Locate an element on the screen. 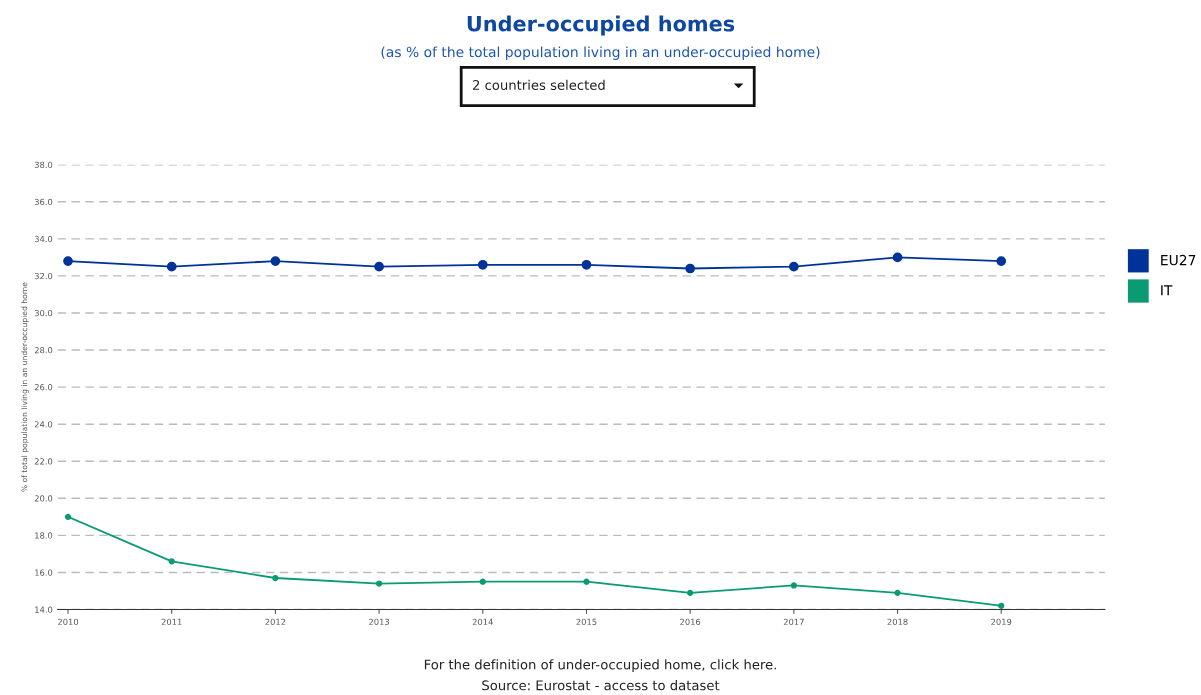 This screenshot has width=1201, height=695. y-tick-label: 22.0 is located at coordinates (43, 461).